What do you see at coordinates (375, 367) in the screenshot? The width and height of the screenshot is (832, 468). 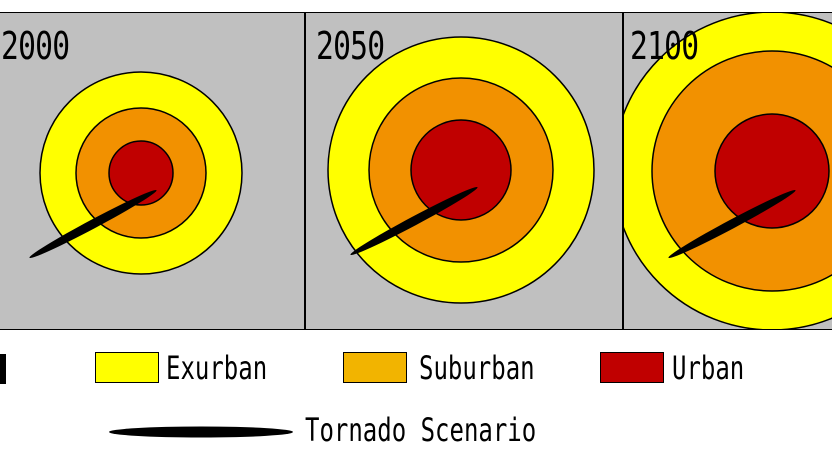 I see `legend-swatch-suburban` at bounding box center [375, 367].